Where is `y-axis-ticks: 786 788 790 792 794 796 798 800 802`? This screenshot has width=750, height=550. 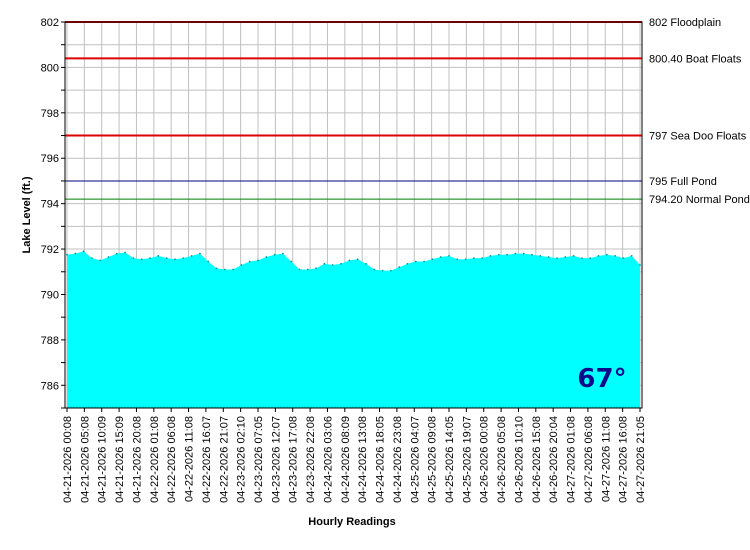
y-axis-ticks: 786 788 790 792 794 796 798 800 802 is located at coordinates (53, 213).